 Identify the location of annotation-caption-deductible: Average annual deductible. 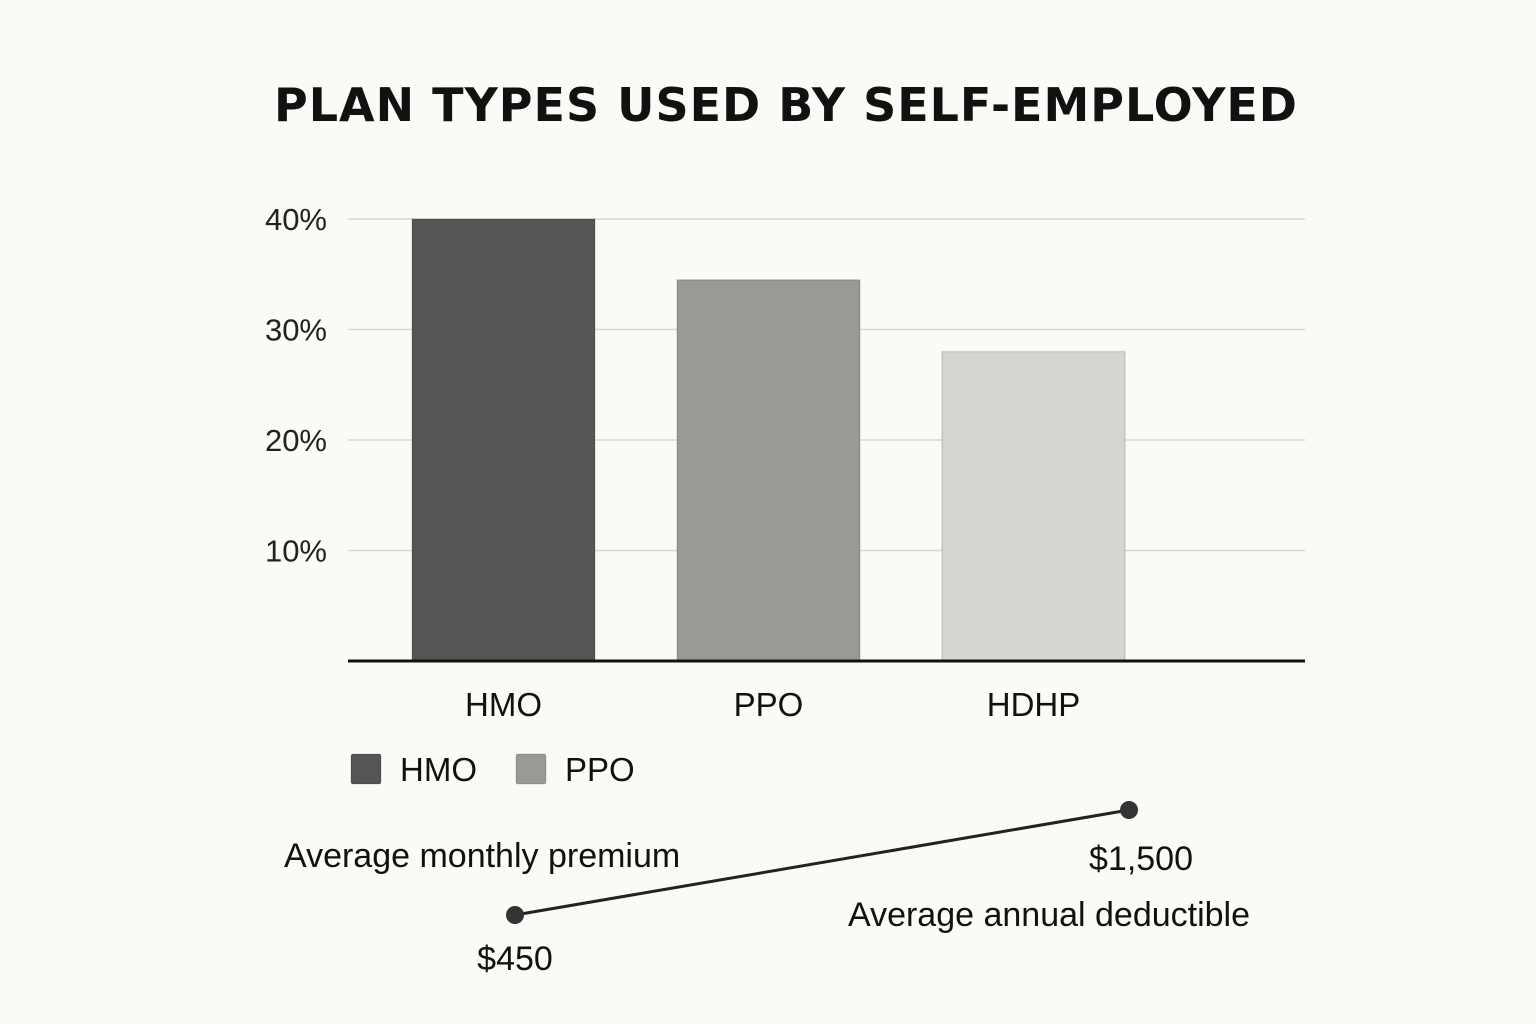
(1049, 915).